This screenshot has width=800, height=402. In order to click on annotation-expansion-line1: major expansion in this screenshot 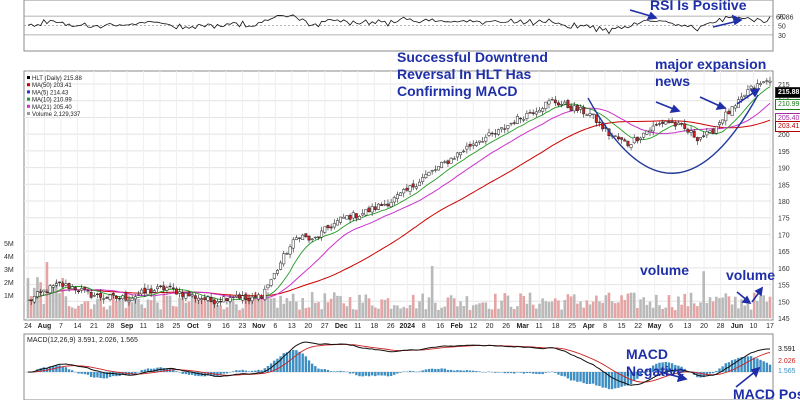, I will do `click(710, 64)`.